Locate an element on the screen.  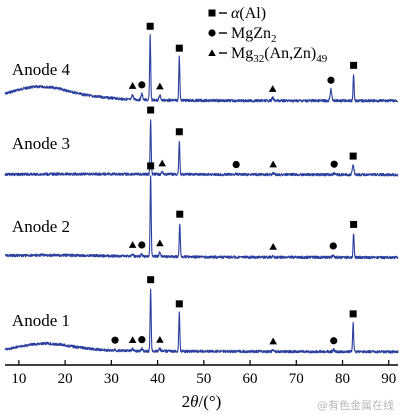
x-tick-label: 90 is located at coordinates (388, 379).